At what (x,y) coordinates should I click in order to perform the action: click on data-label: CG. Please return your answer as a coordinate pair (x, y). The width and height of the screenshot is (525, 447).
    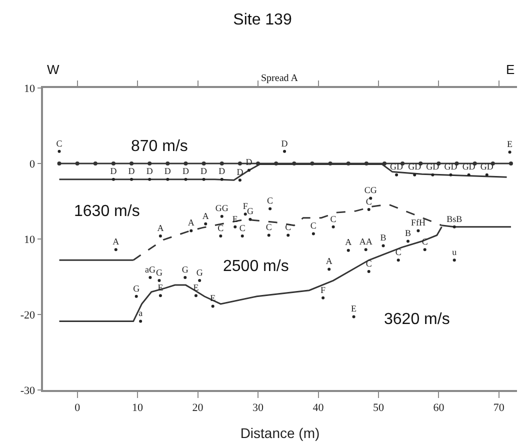
    Looking at the image, I should click on (371, 190).